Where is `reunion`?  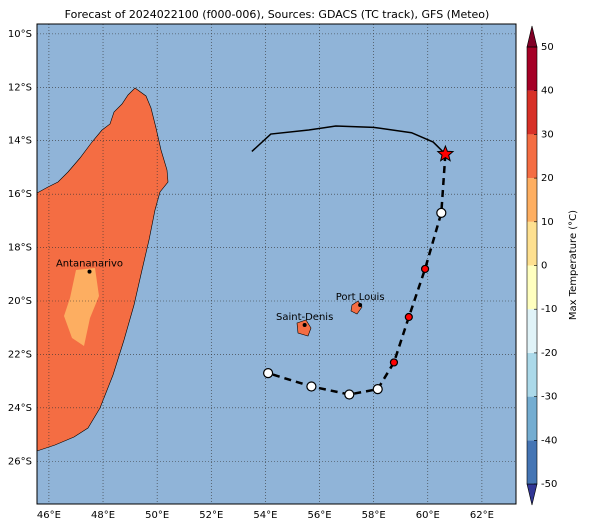
reunion is located at coordinates (304, 328).